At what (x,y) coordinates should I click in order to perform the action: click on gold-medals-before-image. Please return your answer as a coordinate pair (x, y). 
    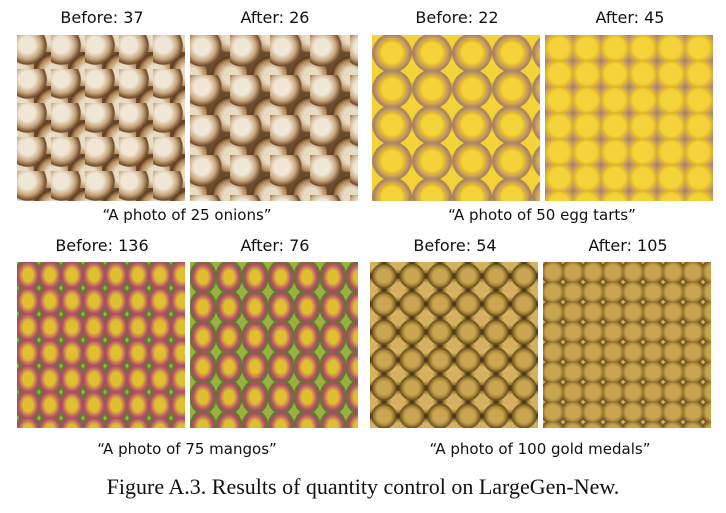
    Looking at the image, I should click on (454, 345).